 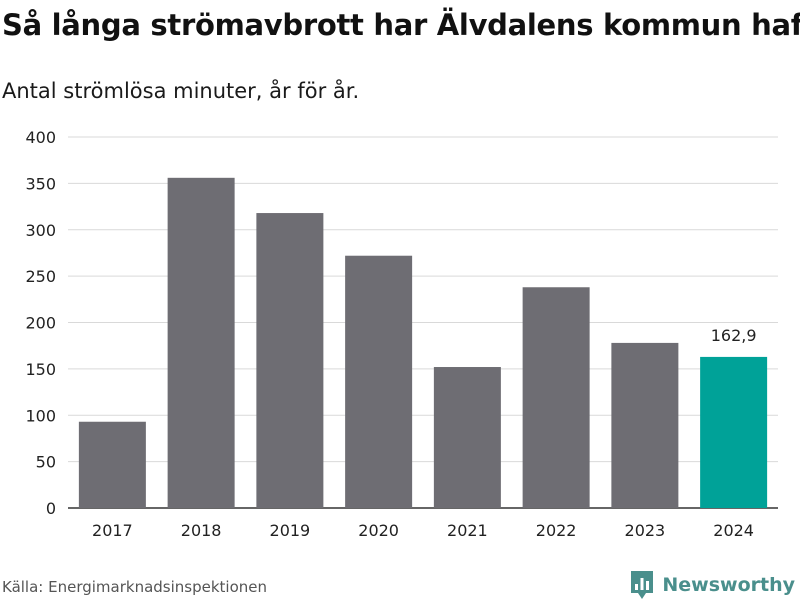 I want to click on y-tick-label: 200, so click(x=40, y=323).